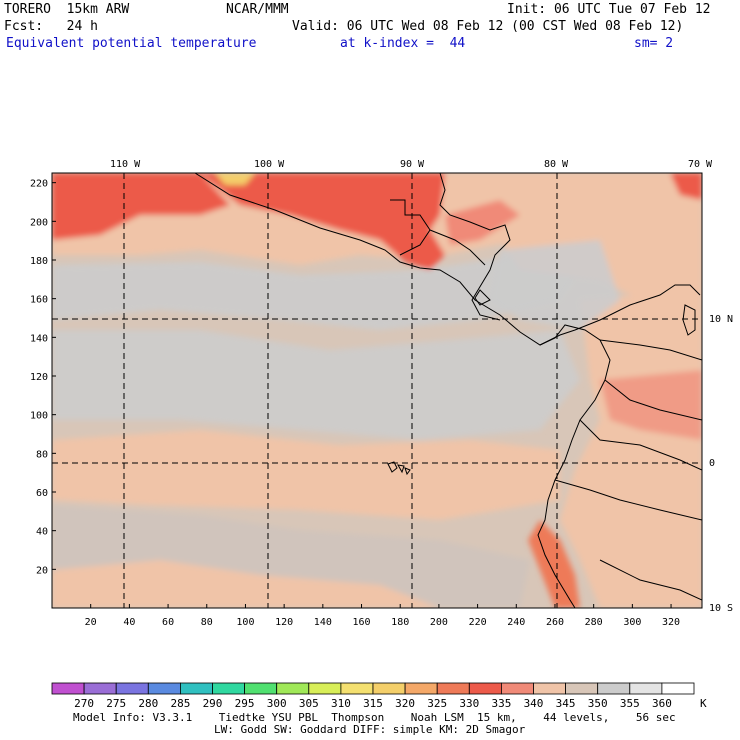  Describe the element at coordinates (39, 184) in the screenshot. I see `y-tick-label: 220` at that location.